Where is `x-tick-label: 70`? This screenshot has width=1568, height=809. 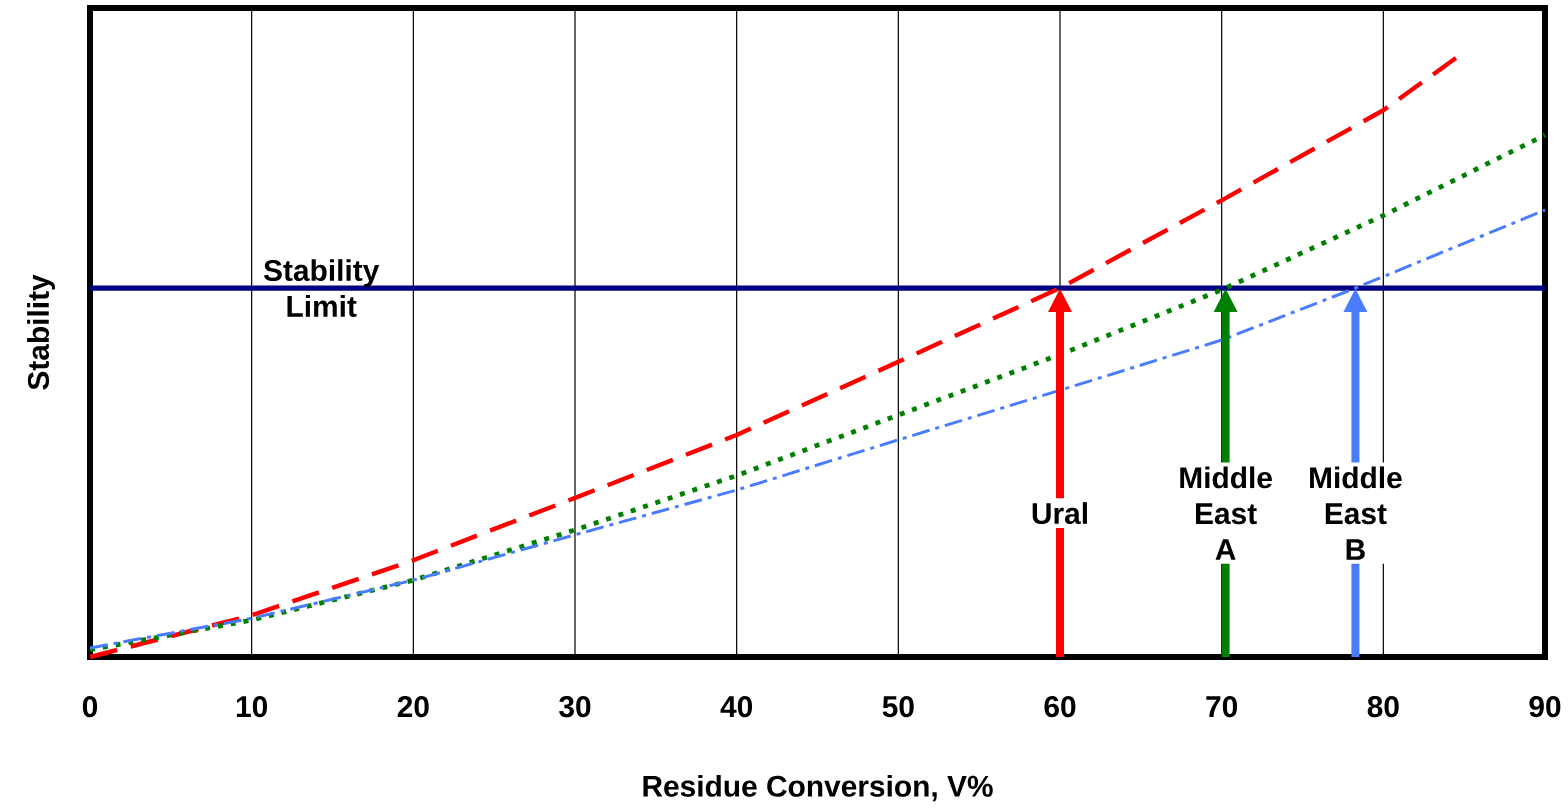 x-tick-label: 70 is located at coordinates (1222, 707).